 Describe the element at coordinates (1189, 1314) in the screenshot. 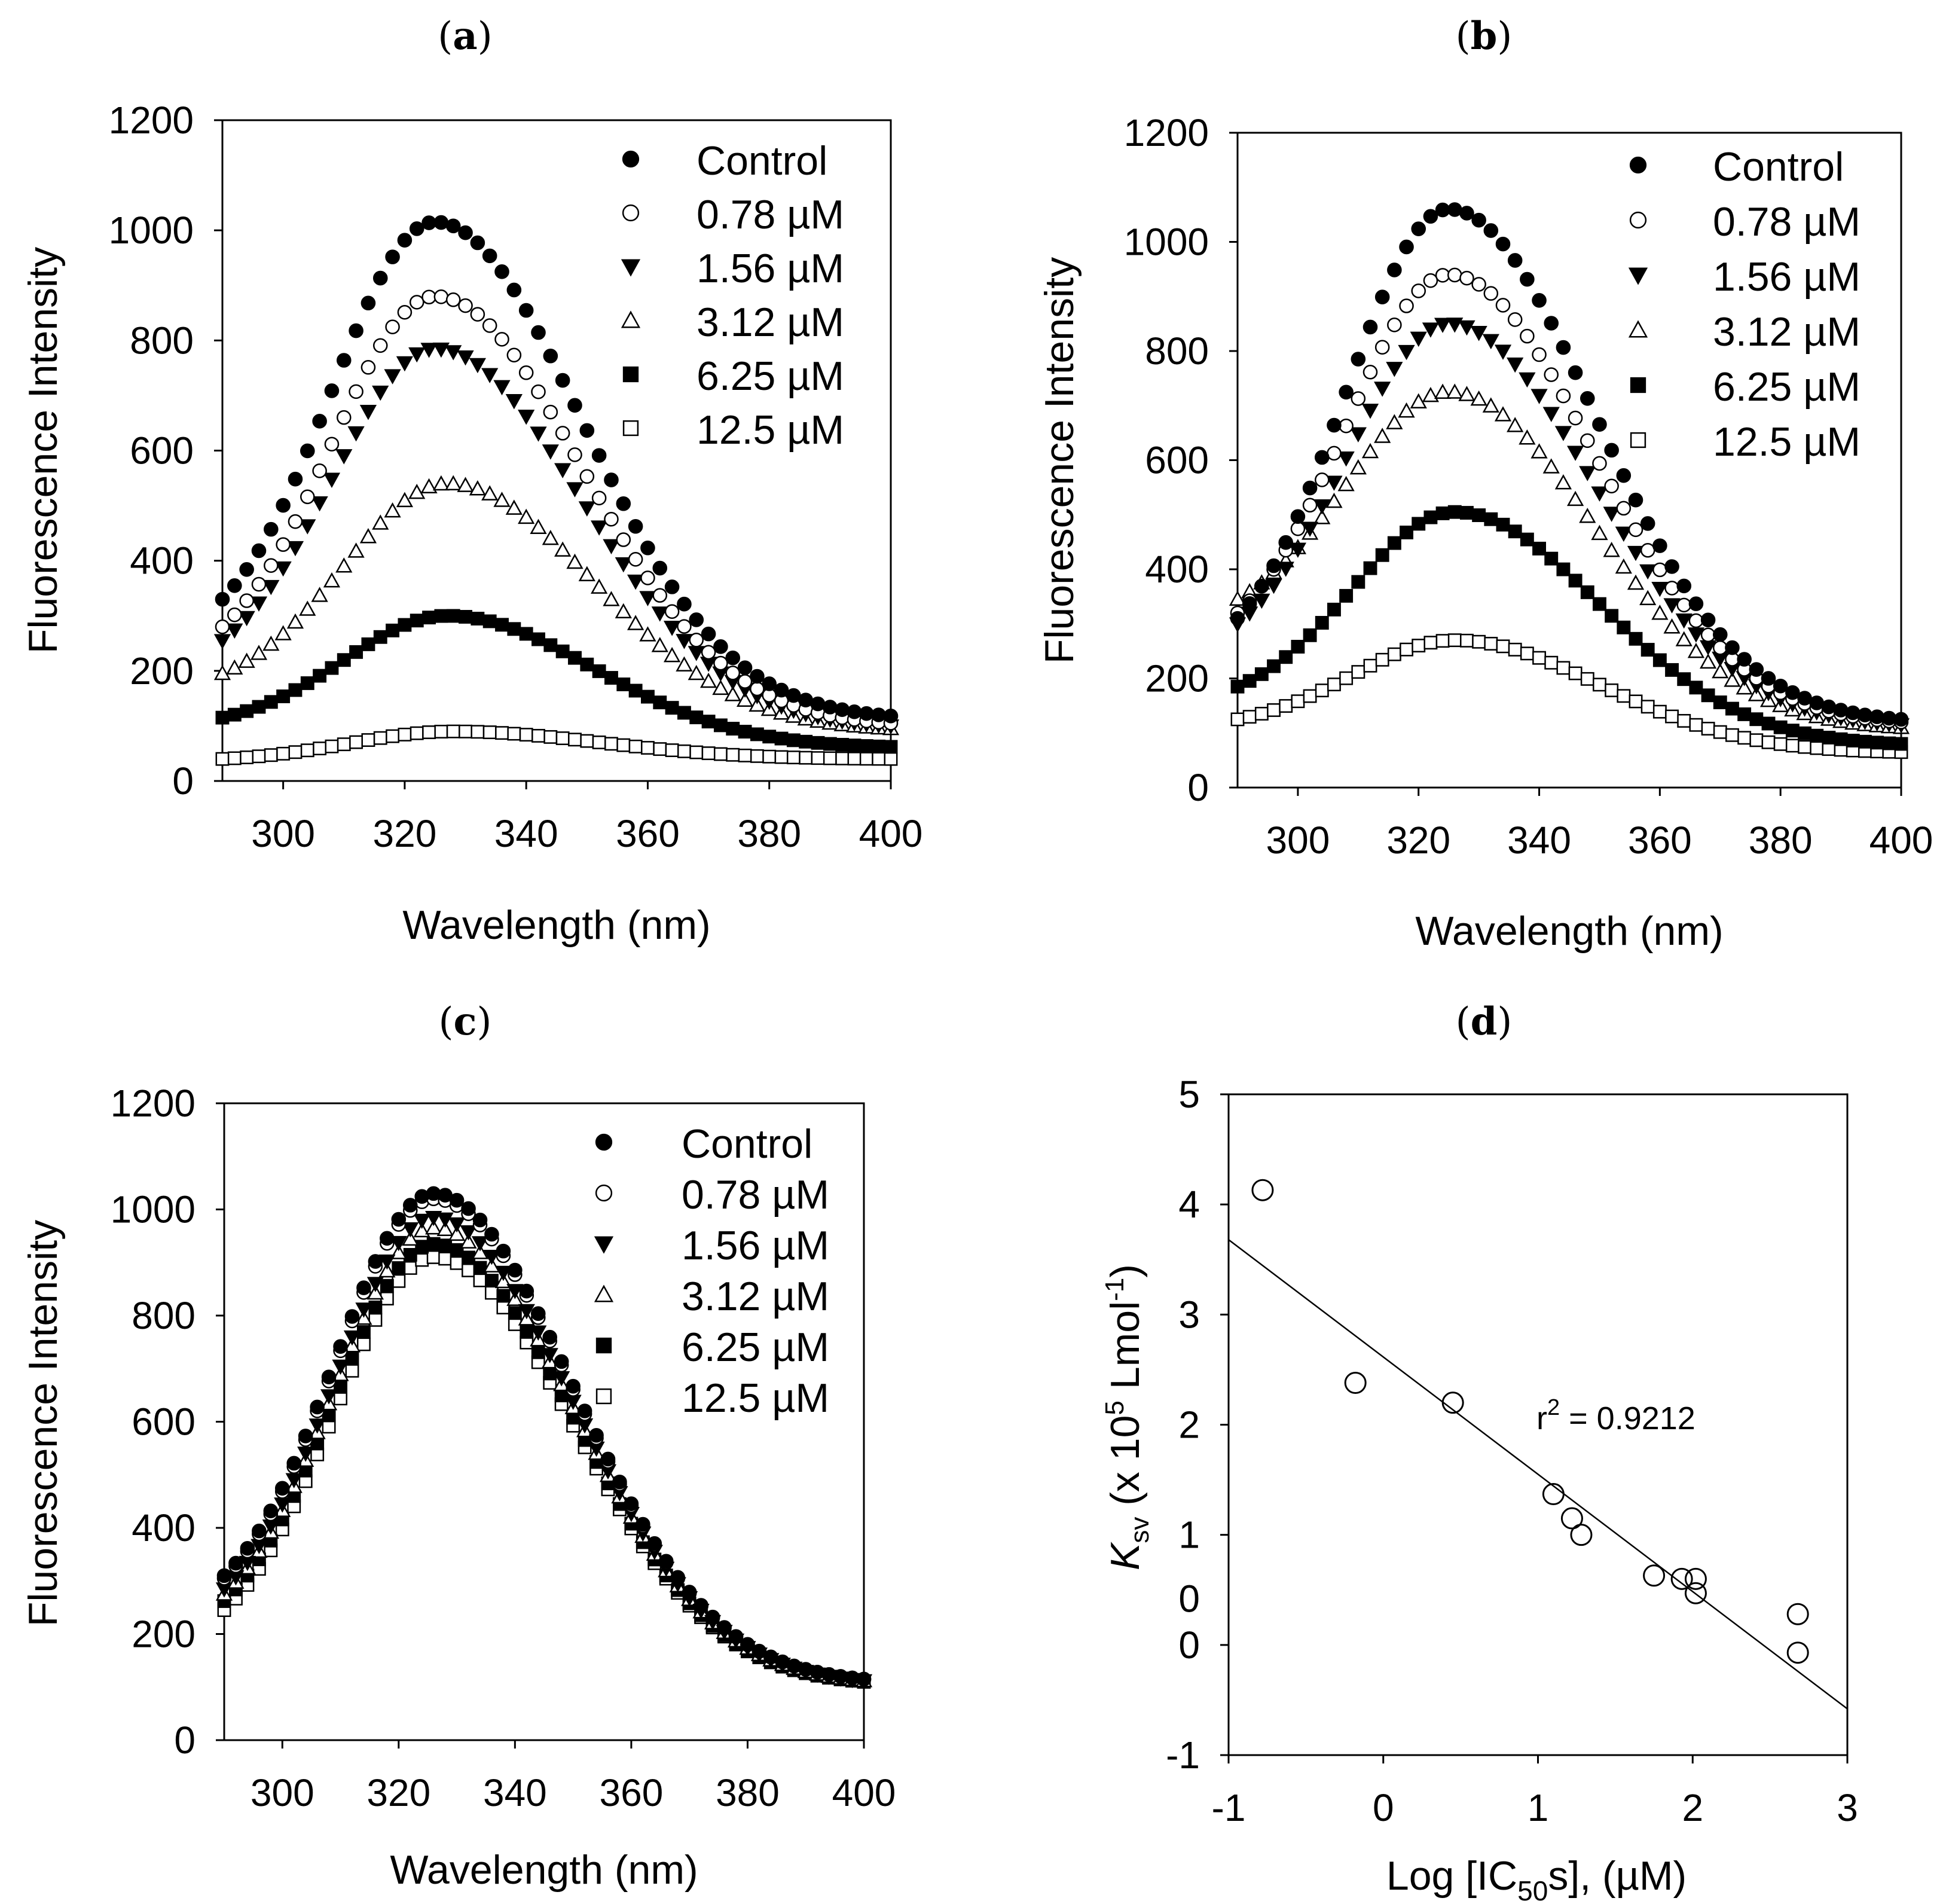

I see `y-tick-label: 3` at that location.